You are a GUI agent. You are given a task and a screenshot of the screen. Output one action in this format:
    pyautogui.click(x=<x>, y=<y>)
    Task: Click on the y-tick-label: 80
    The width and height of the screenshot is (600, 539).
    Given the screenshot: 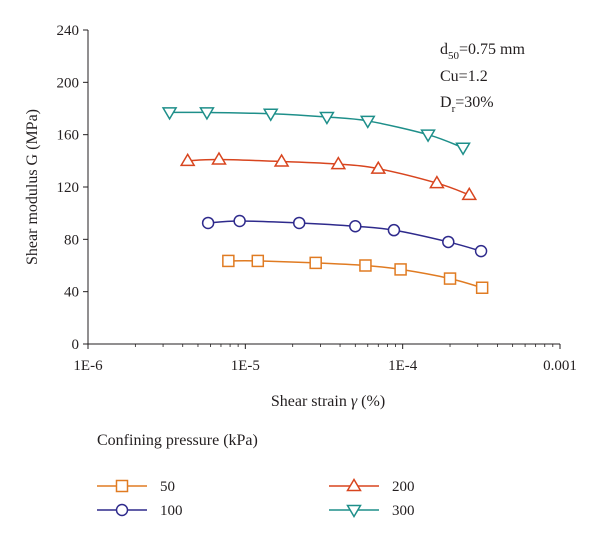 What is the action you would take?
    pyautogui.click(x=71, y=240)
    